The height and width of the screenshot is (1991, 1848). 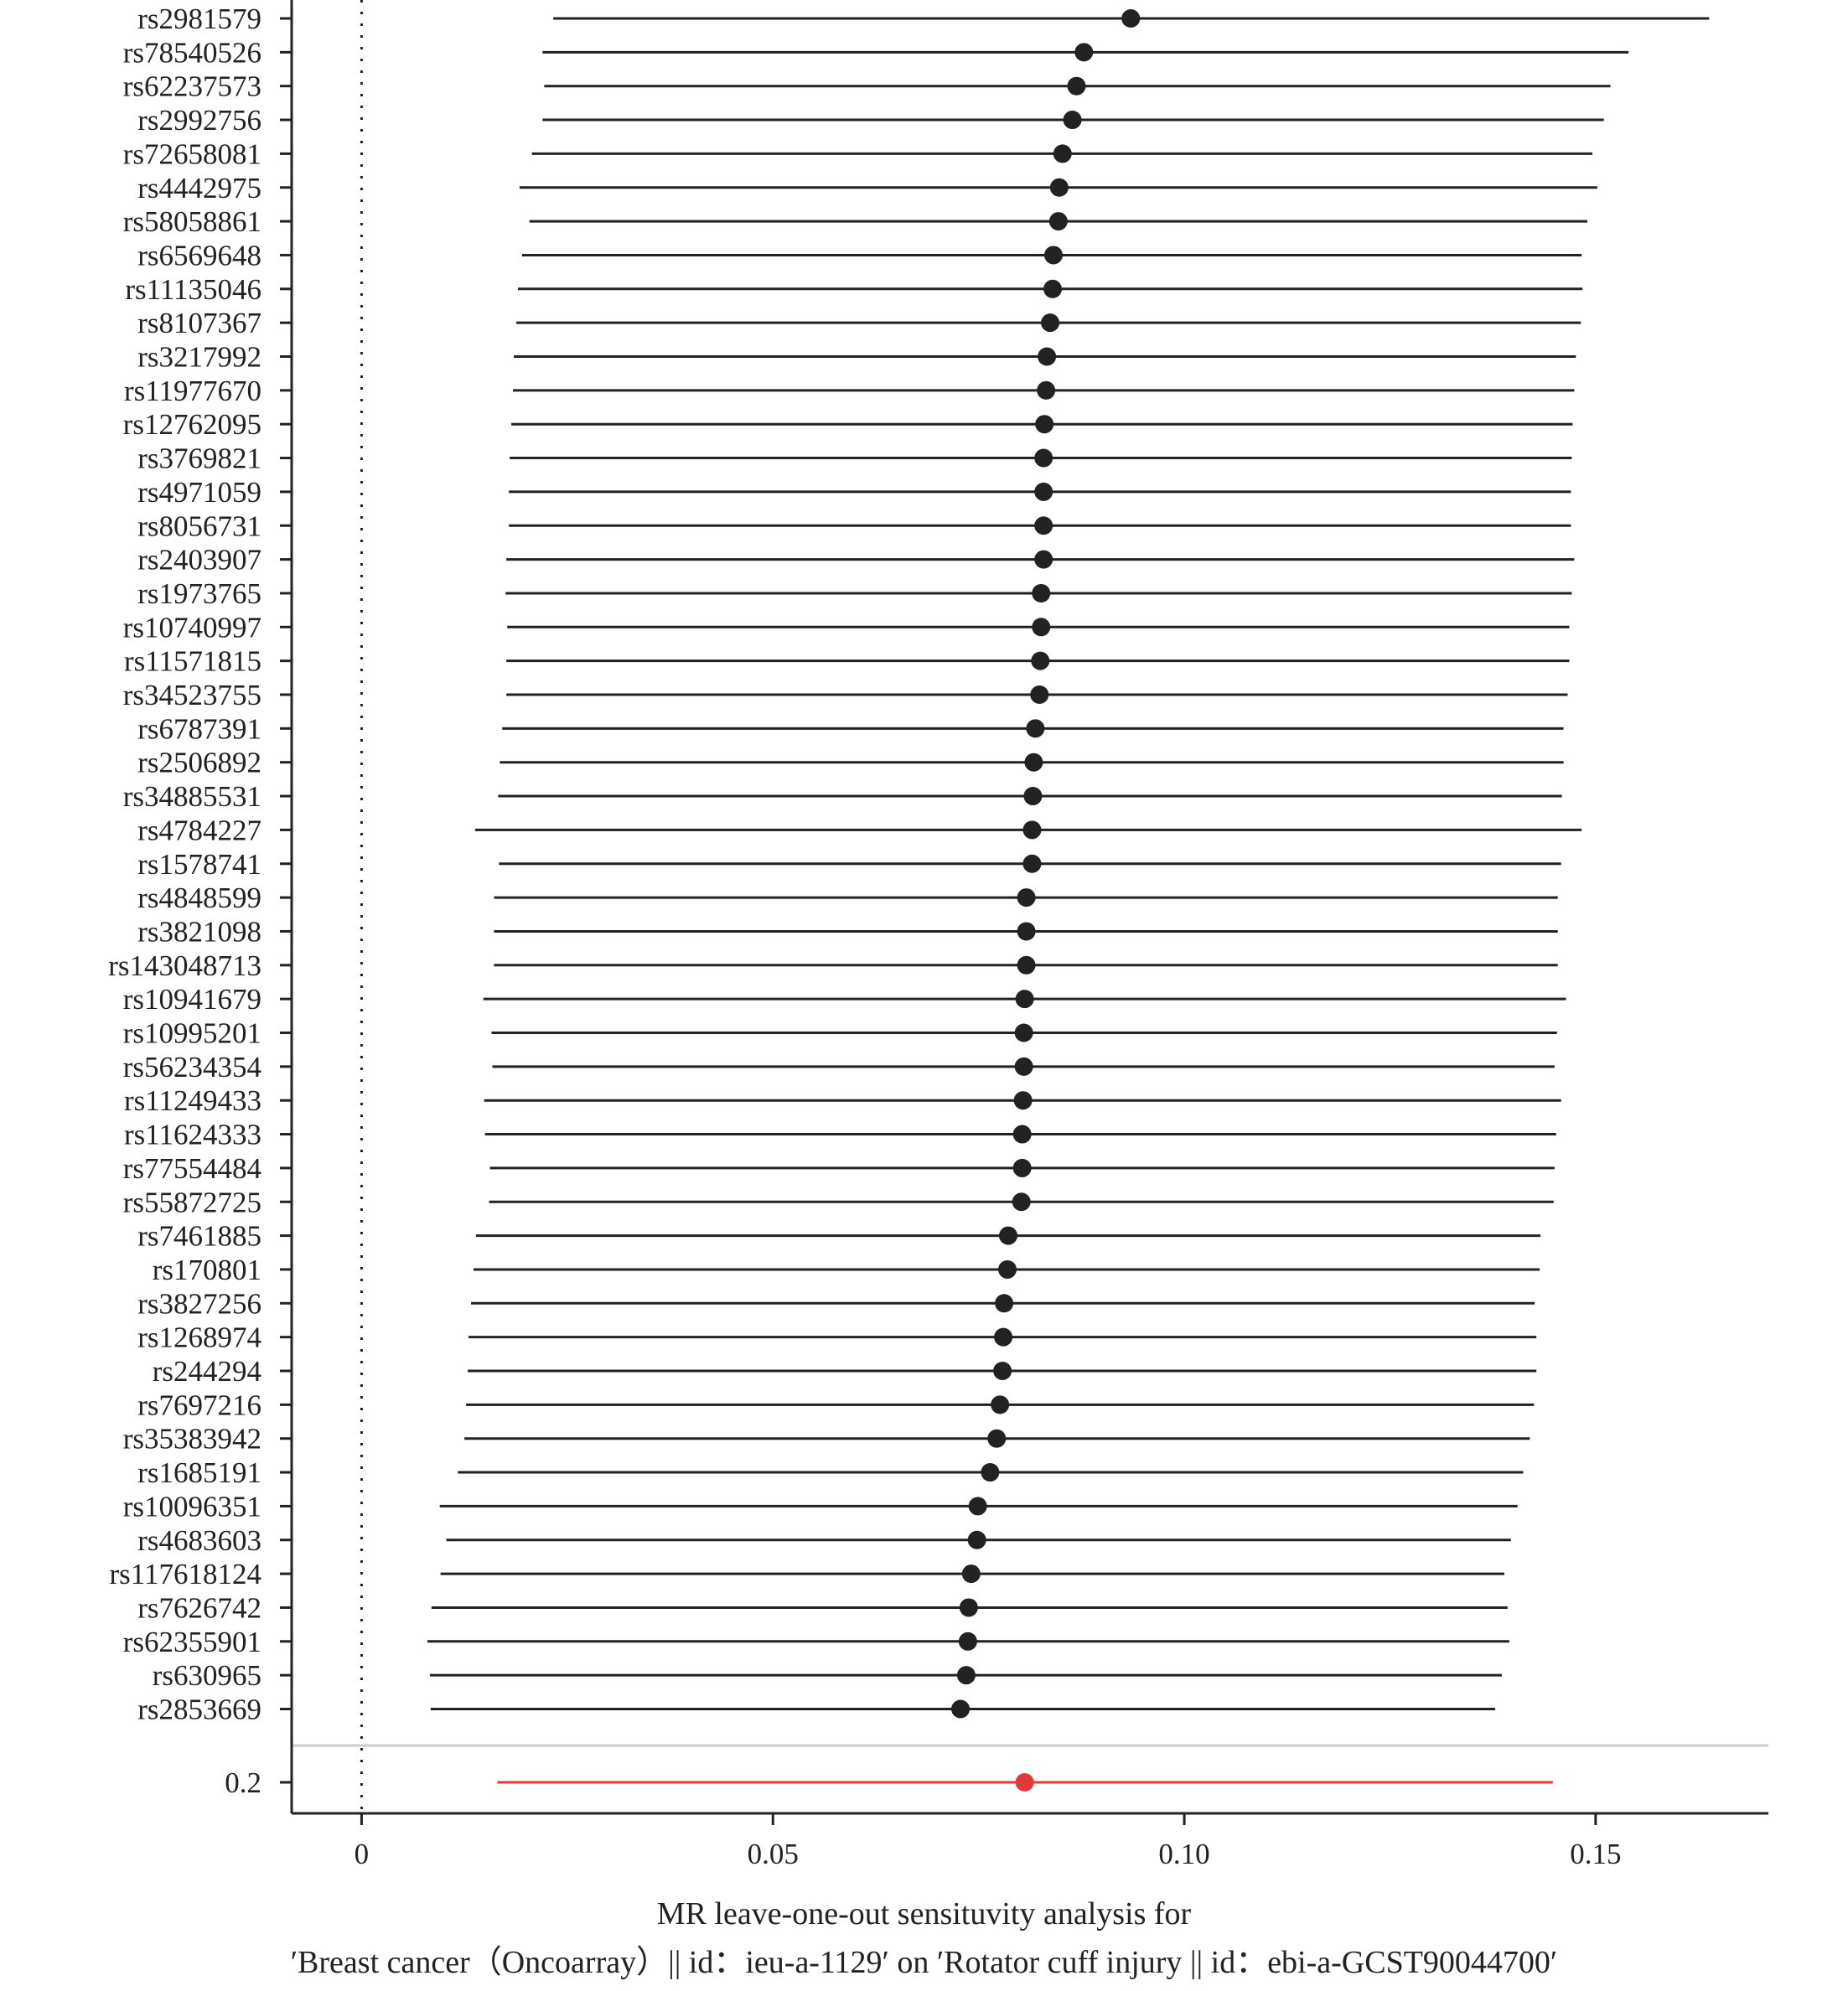 I want to click on y-tick-label-rs62237573: rs62237573, so click(x=192, y=86).